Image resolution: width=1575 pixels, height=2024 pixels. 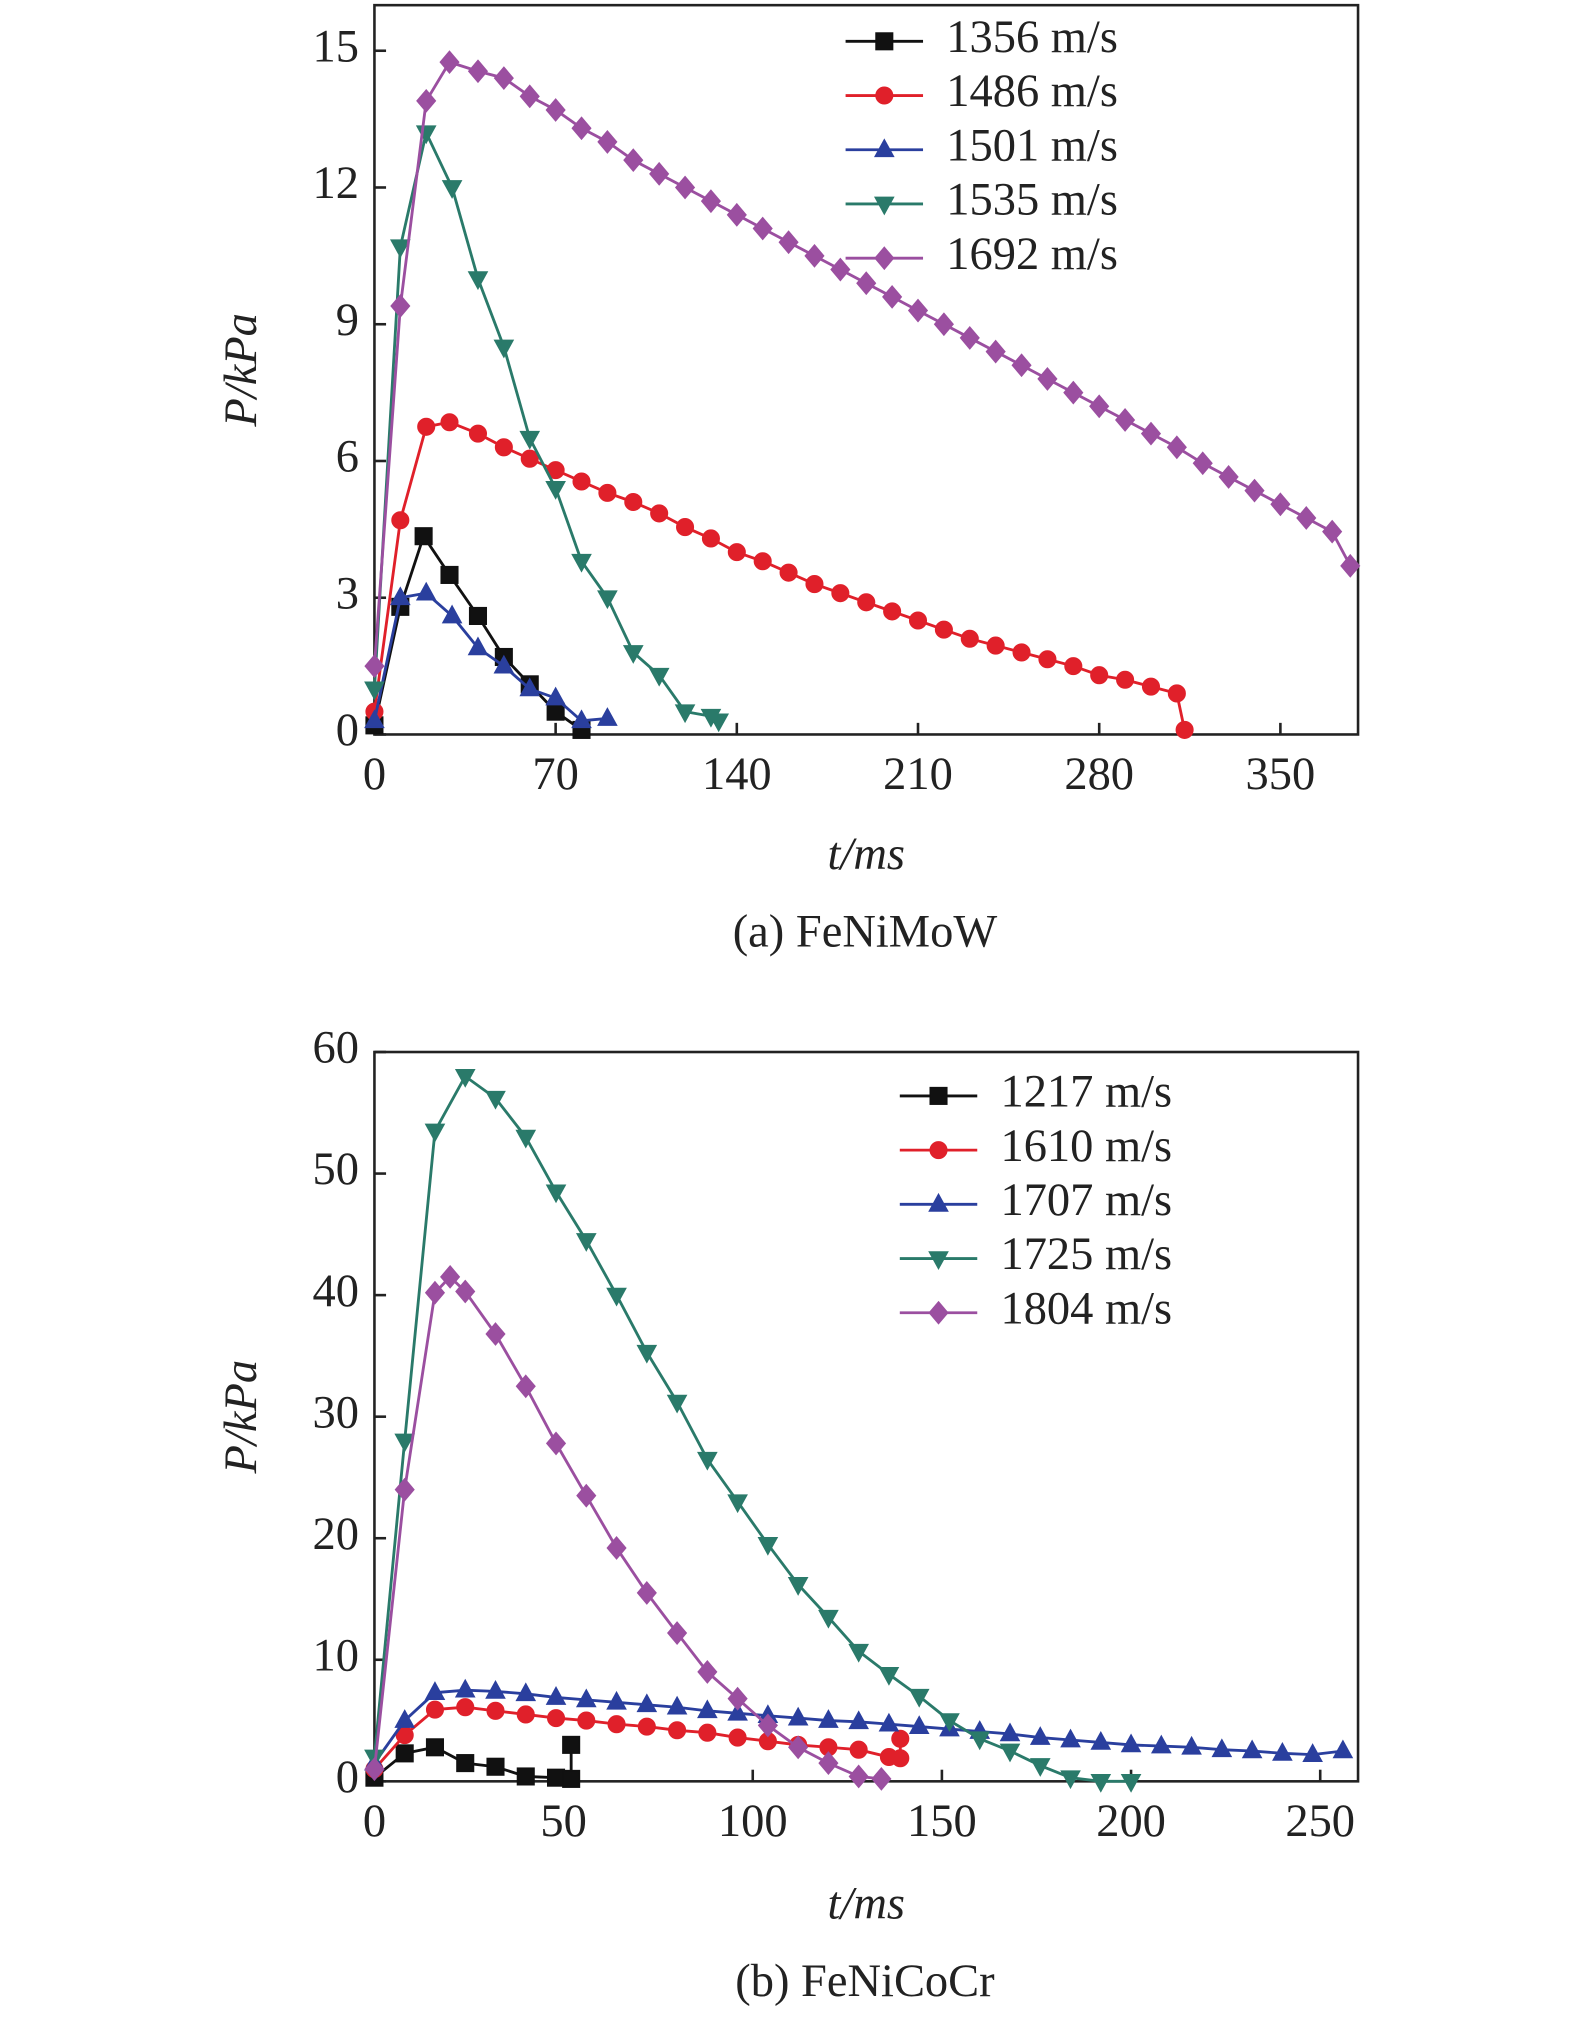 I want to click on y-tick-label: 60, so click(x=335, y=1048).